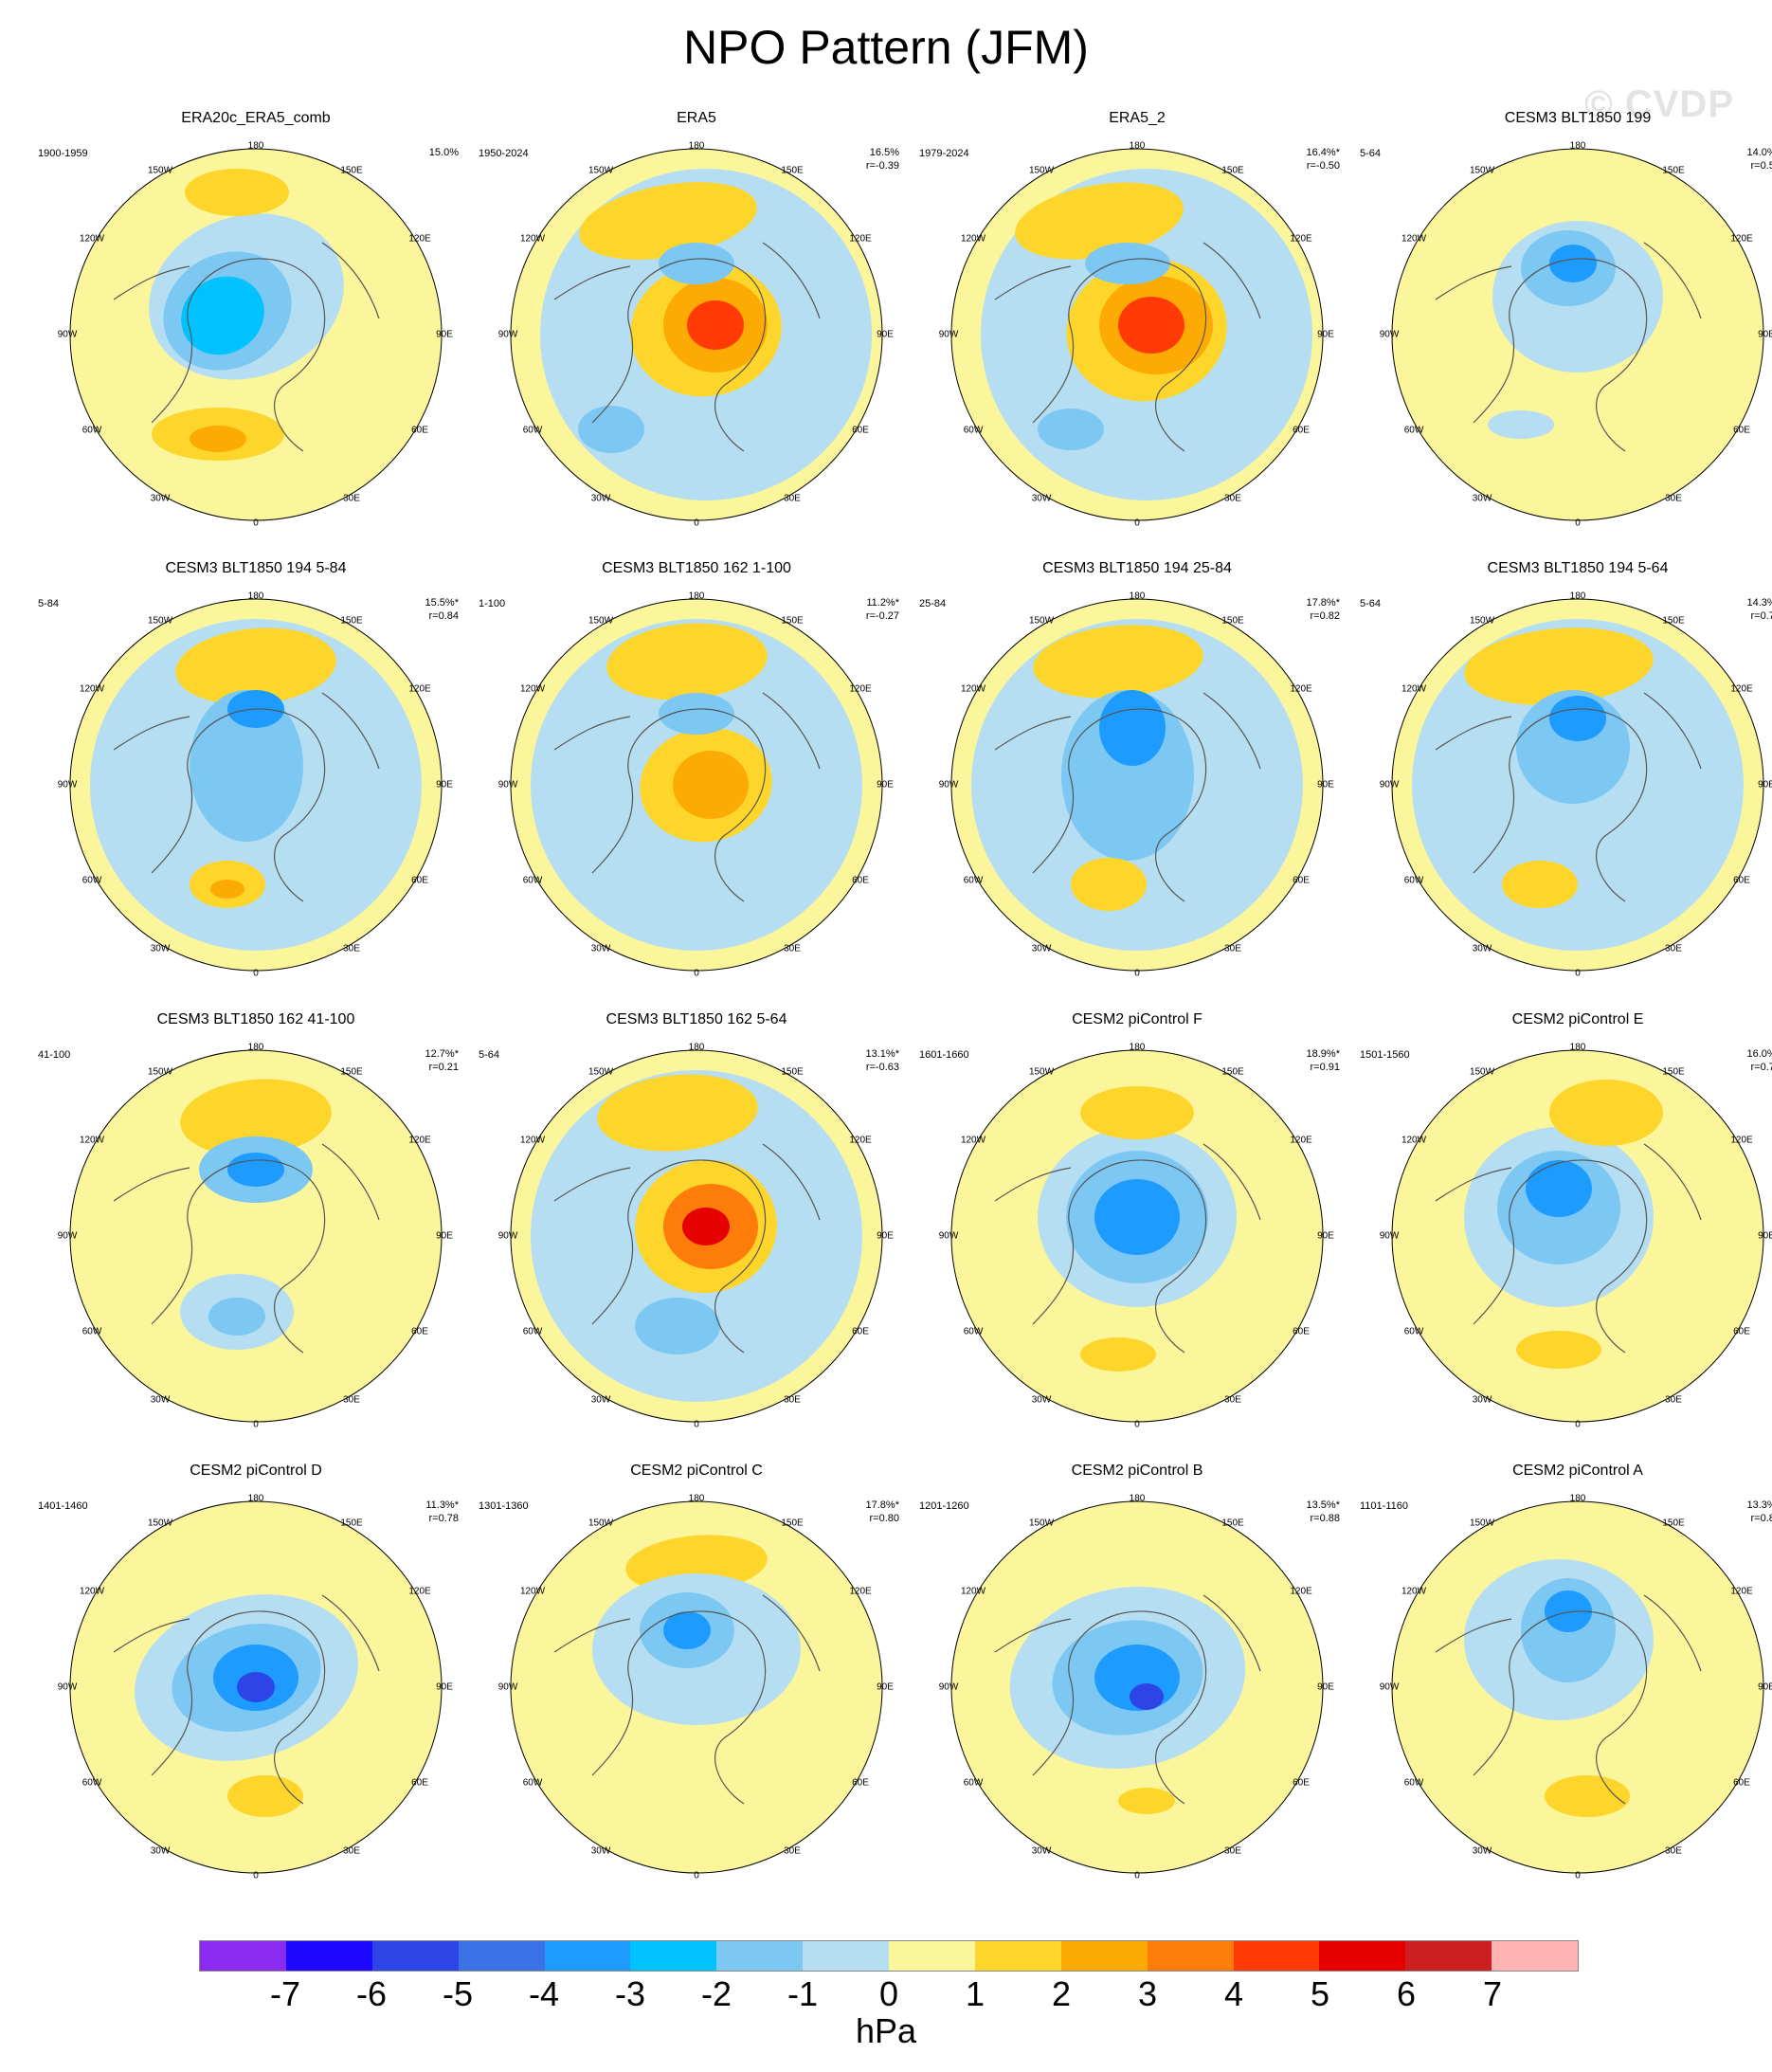 The image size is (1772, 2072). Describe the element at coordinates (532, 1591) in the screenshot. I see `longitude-label: 120W` at that location.